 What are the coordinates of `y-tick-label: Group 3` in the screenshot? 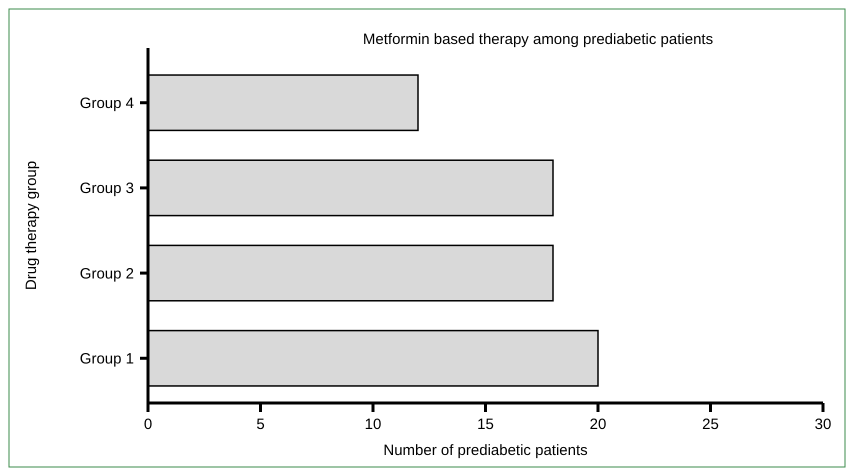 It's located at (107, 189).